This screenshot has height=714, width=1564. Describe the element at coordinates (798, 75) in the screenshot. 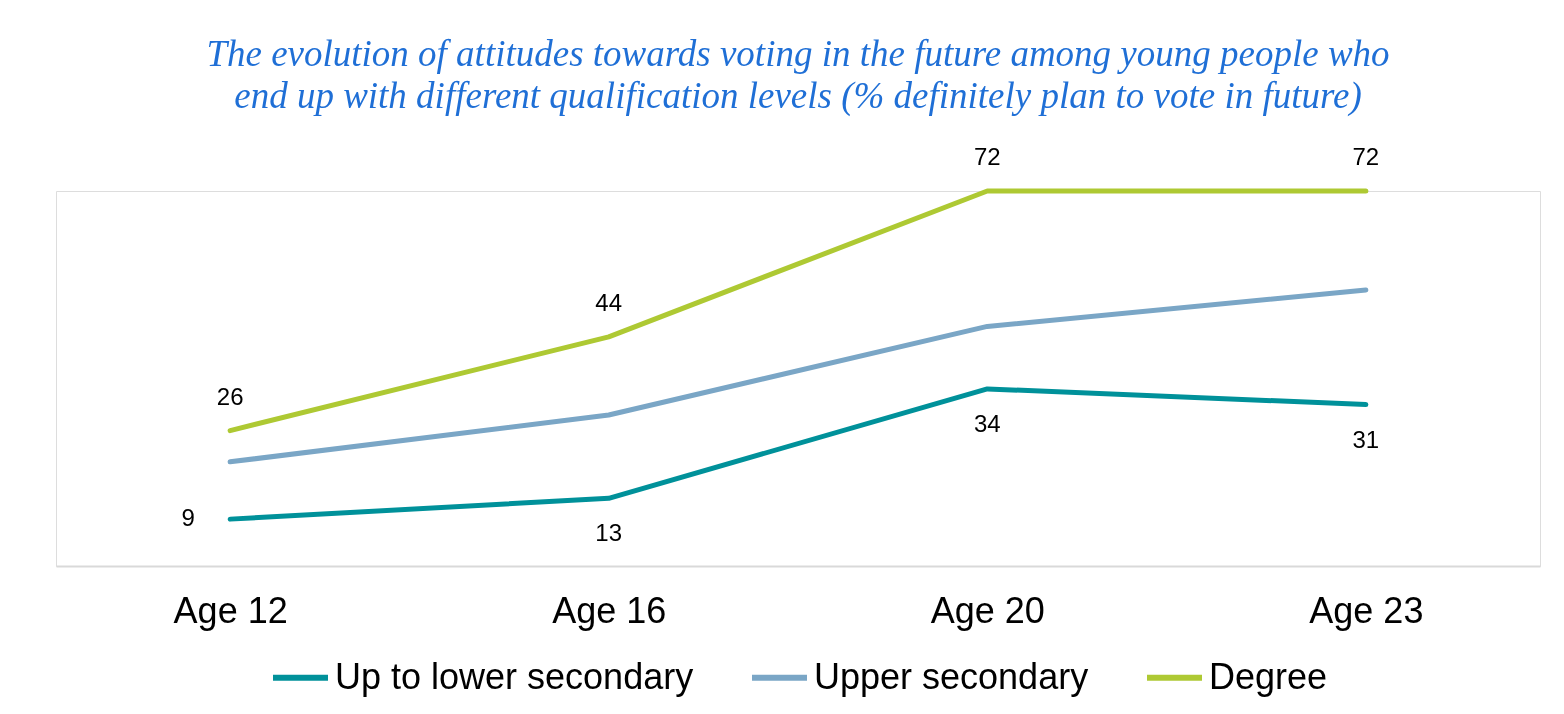

I see `chart-title: The evolution of attitudes towards voting in the future among young people who end up with different qualification levels (% definitely plan to vote in future)` at that location.